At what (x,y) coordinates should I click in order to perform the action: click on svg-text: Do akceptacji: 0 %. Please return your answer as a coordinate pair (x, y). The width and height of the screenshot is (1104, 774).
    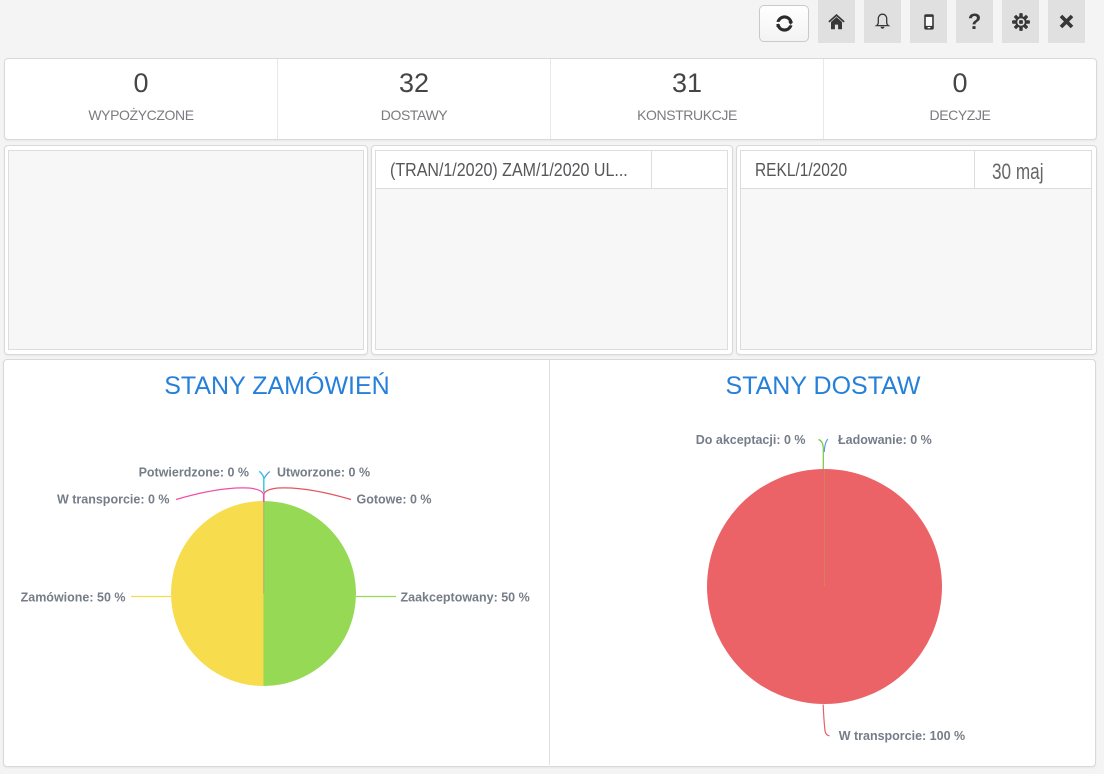
    Looking at the image, I should click on (751, 440).